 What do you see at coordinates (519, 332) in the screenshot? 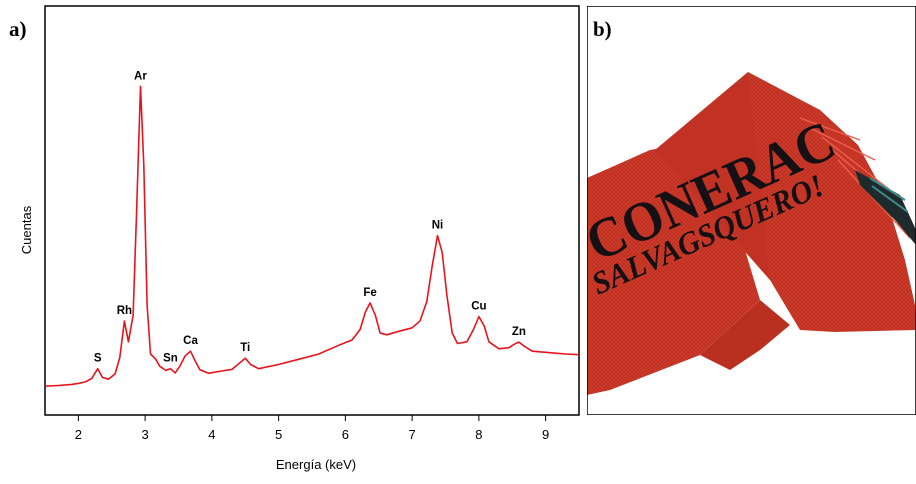
I see `peak-label-zn: Zn` at bounding box center [519, 332].